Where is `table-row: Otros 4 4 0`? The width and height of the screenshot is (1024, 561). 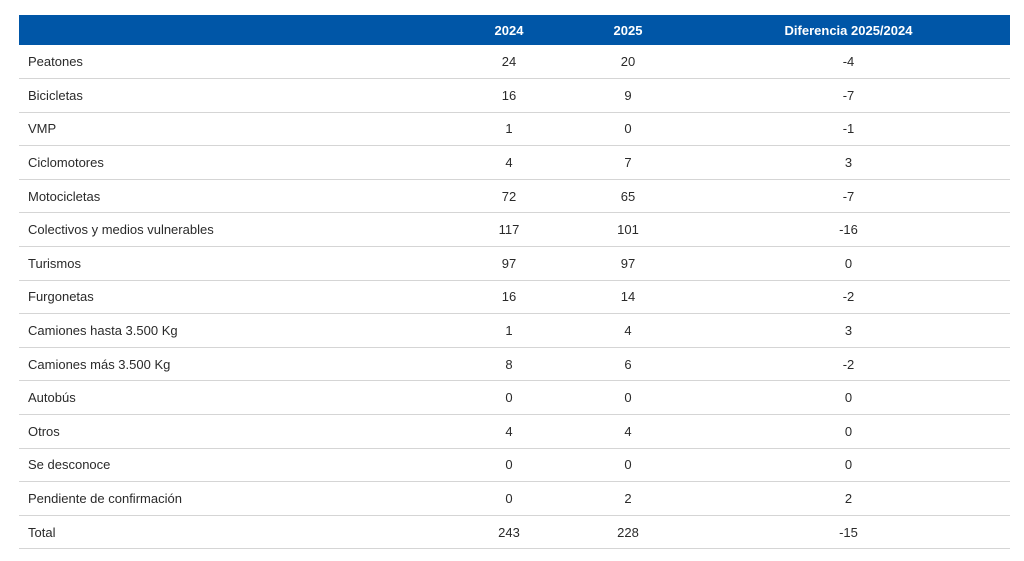
table-row: Otros 4 4 0 is located at coordinates (514, 432).